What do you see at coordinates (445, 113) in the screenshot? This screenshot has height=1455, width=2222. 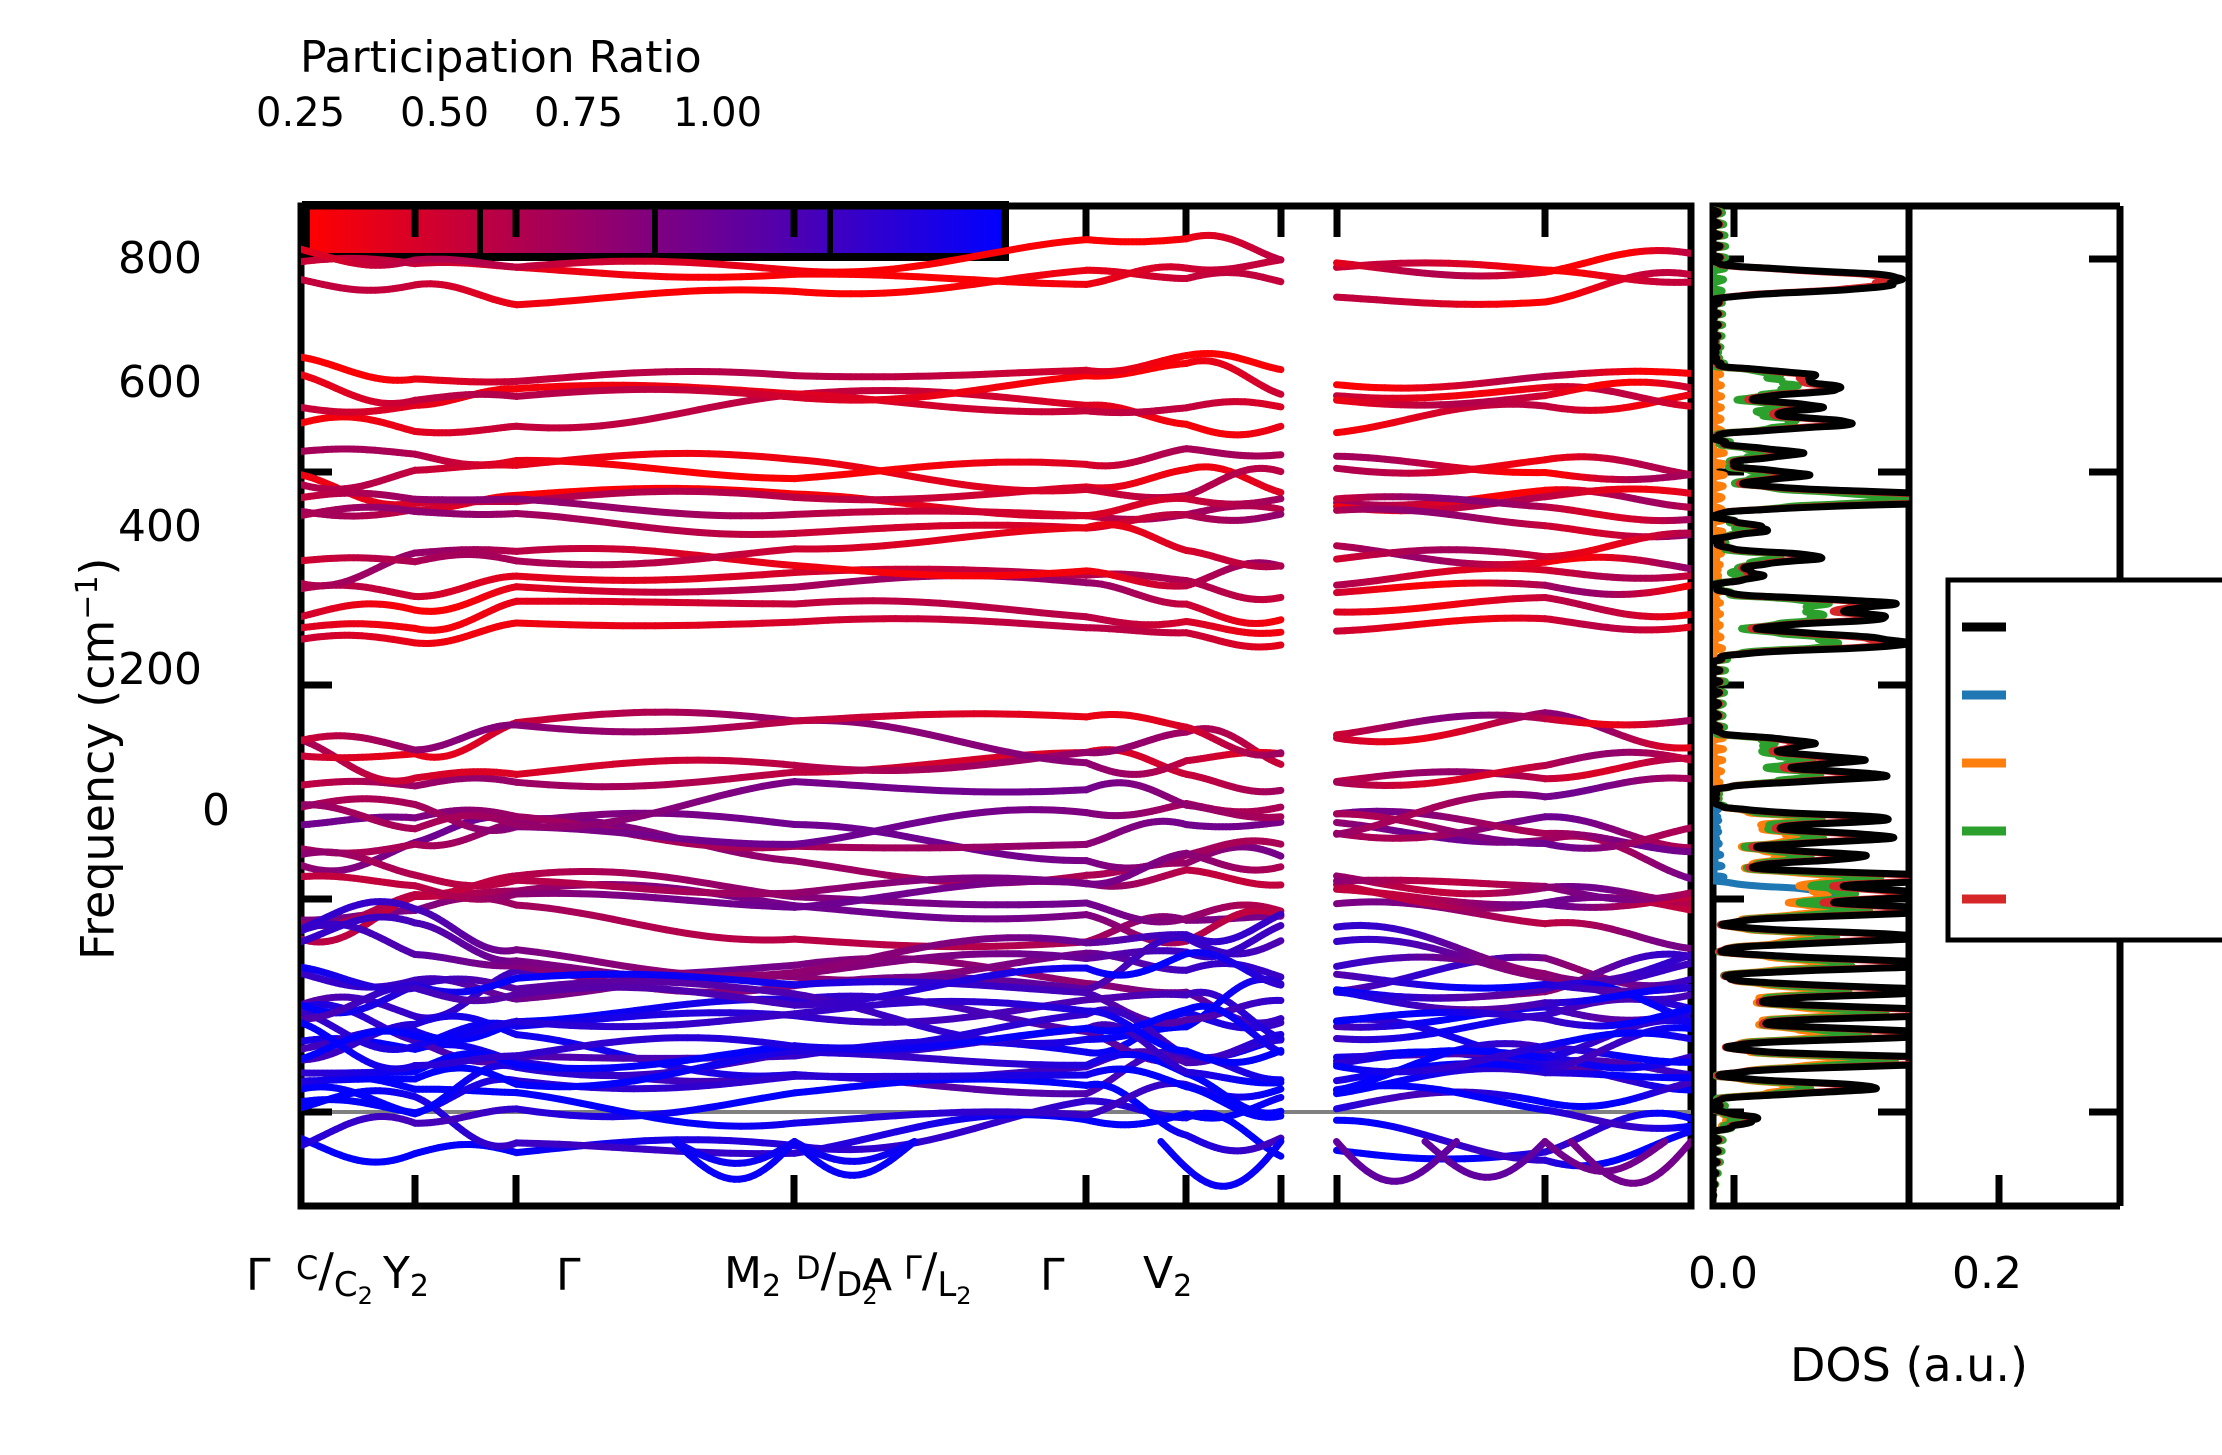 I see `colorbar-tick-1: 0.50` at bounding box center [445, 113].